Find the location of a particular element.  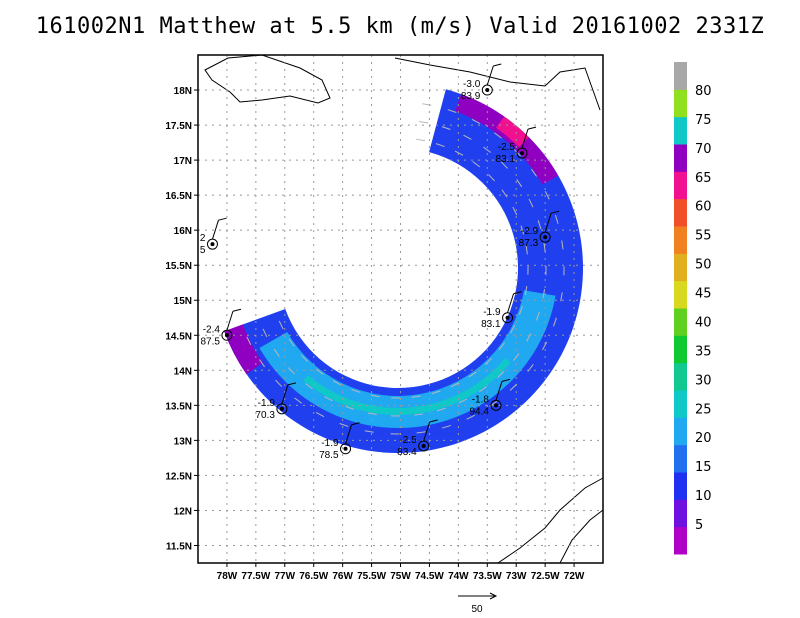

station-height-change: -2.5 is located at coordinates (507, 147).